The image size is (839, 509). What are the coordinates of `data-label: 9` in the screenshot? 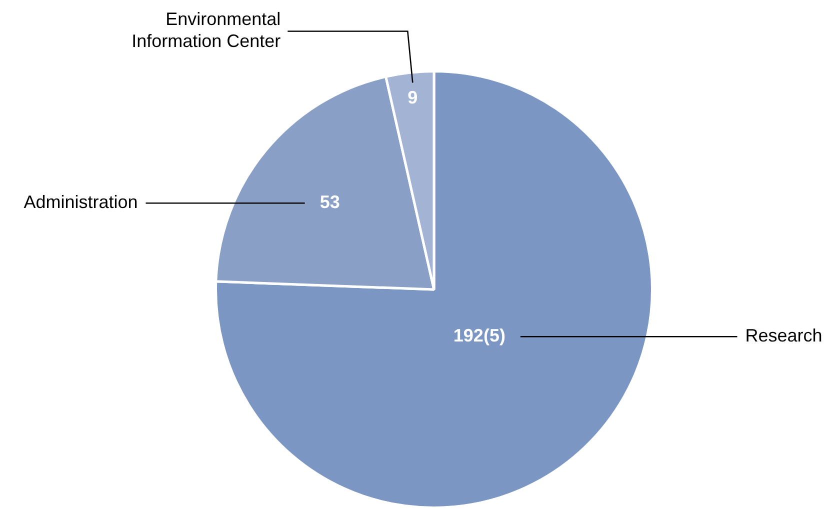 It's located at (413, 98).